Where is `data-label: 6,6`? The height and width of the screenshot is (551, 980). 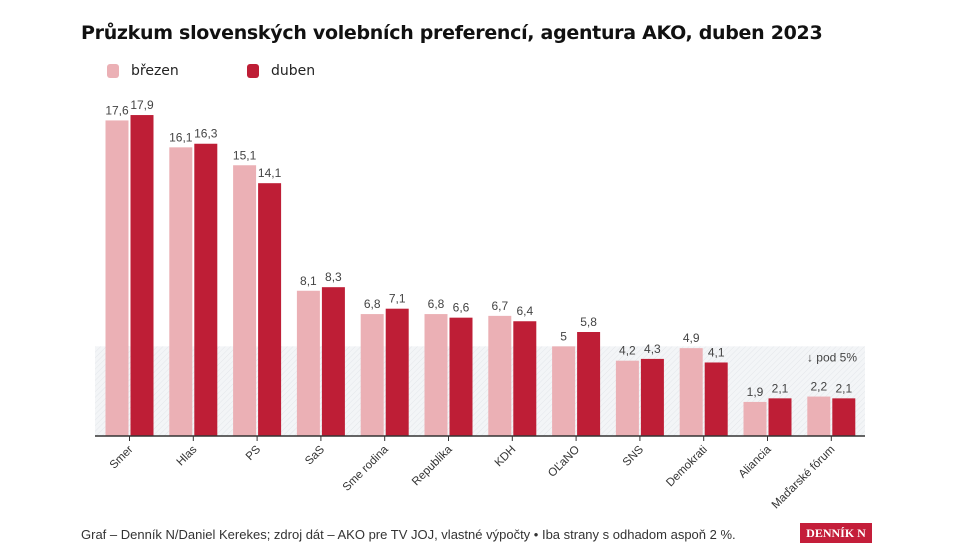
data-label: 6,6 is located at coordinates (461, 308).